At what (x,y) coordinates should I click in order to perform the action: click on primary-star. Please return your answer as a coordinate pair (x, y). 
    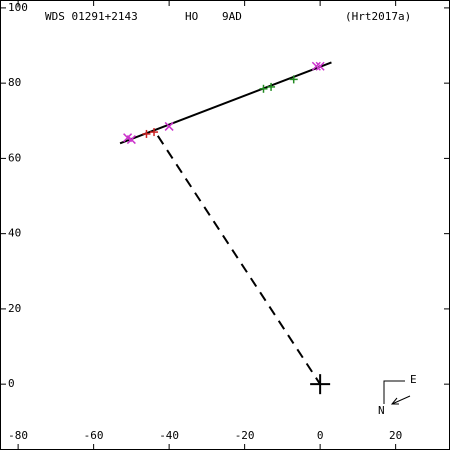
    Looking at the image, I should click on (320, 384).